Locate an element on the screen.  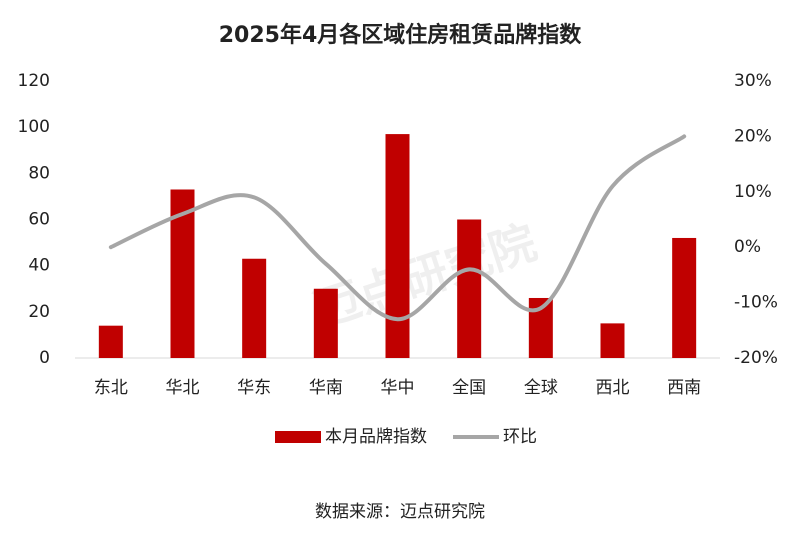
y2-tick-label: -10% is located at coordinates (756, 303).